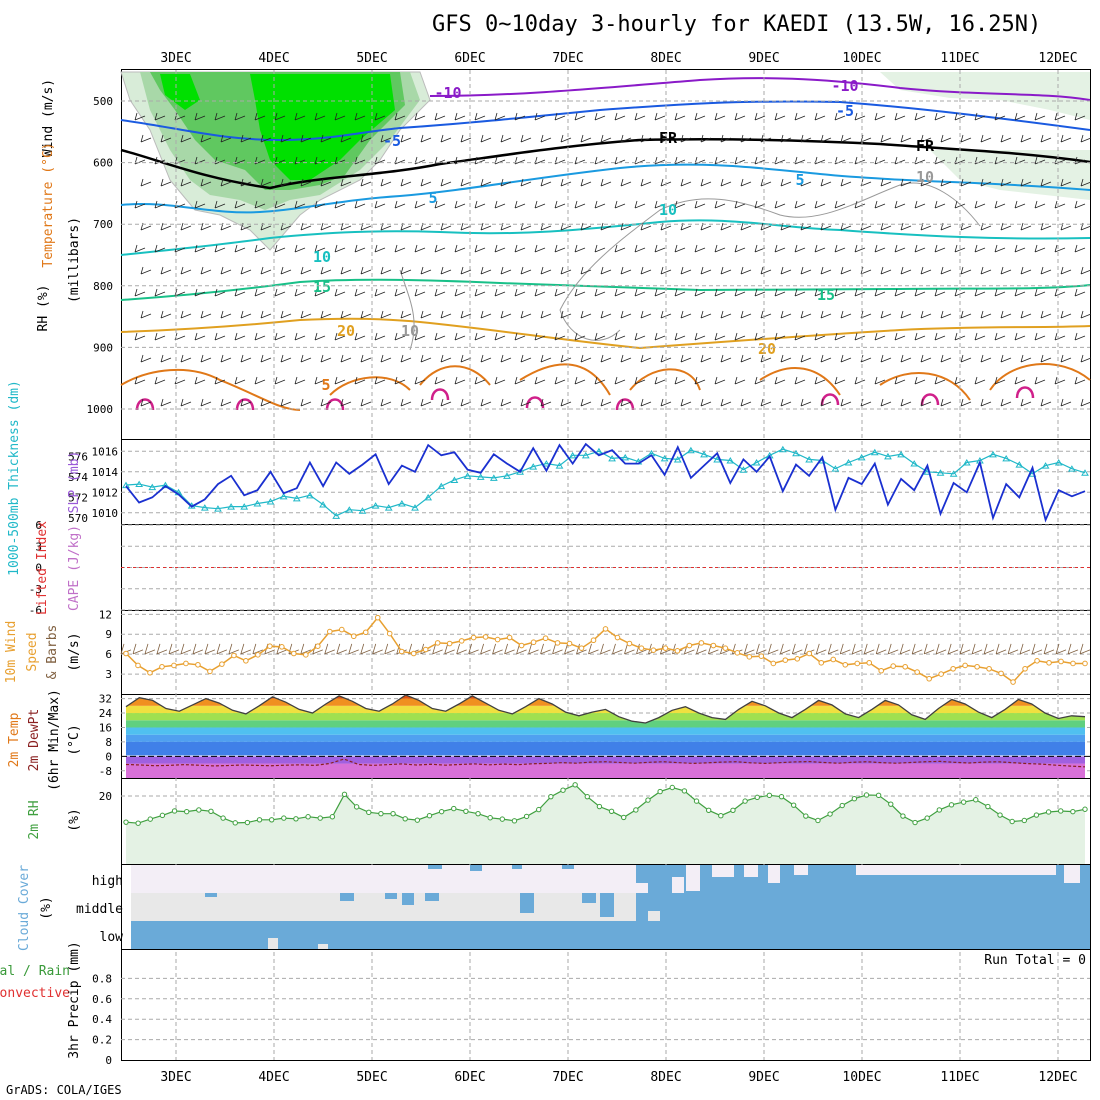 The height and width of the screenshot is (1100, 1100). What do you see at coordinates (605, 763) in the screenshot?
I see `dewpoint-line` at bounding box center [605, 763].